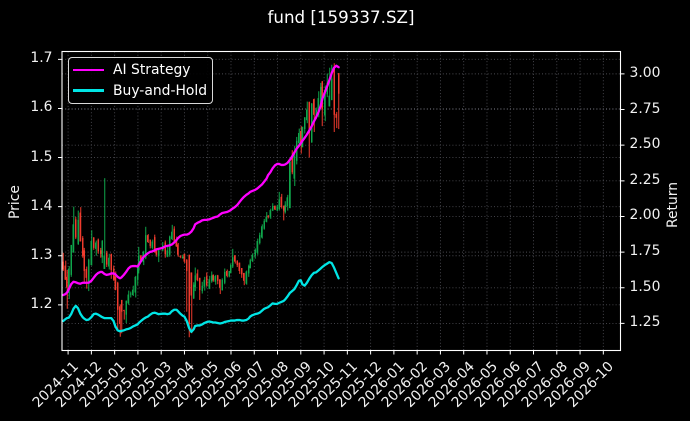 Image resolution: width=690 pixels, height=421 pixels. I want to click on return-tick-label: 1.75, so click(645, 251).